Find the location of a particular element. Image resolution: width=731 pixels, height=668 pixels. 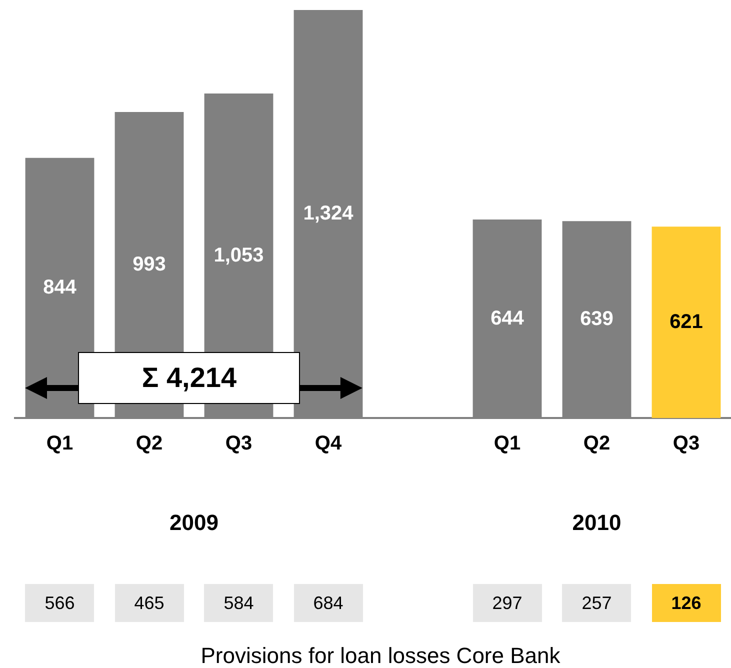

data-label: 644 is located at coordinates (507, 318).